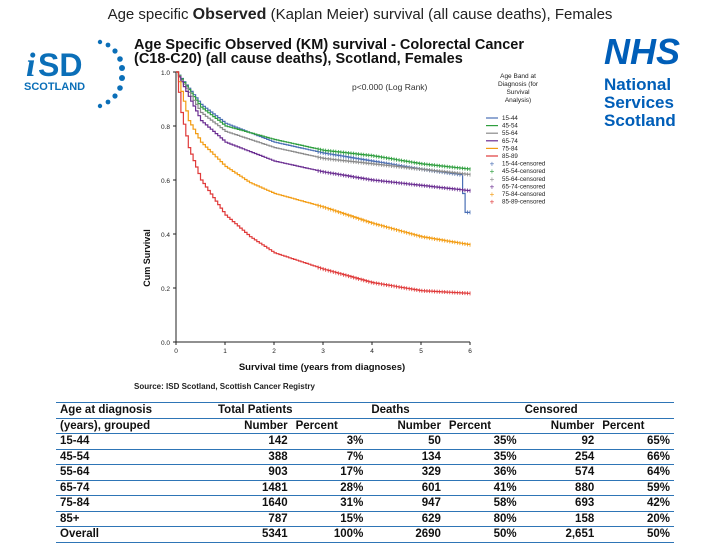 The height and width of the screenshot is (543, 720). I want to click on nhs-lozenge: NHS, so click(642, 51).